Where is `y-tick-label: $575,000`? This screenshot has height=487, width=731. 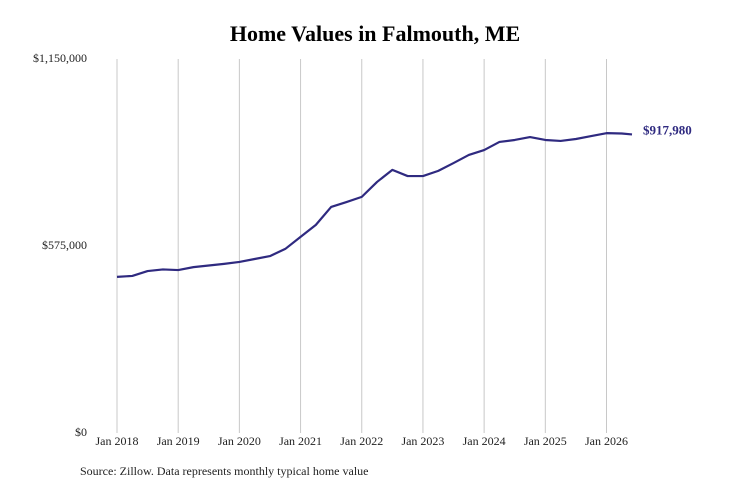
y-tick-label: $575,000 is located at coordinates (64, 245).